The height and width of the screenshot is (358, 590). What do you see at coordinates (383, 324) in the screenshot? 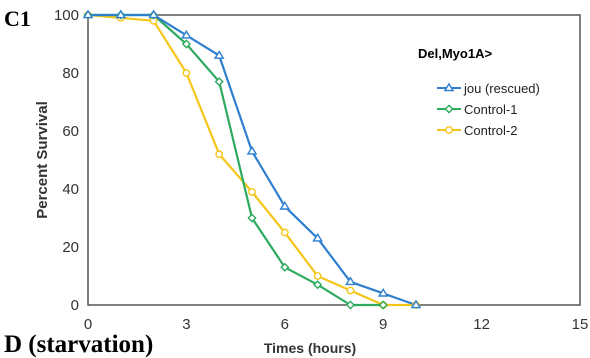
I see `x-tick-label: 9` at bounding box center [383, 324].